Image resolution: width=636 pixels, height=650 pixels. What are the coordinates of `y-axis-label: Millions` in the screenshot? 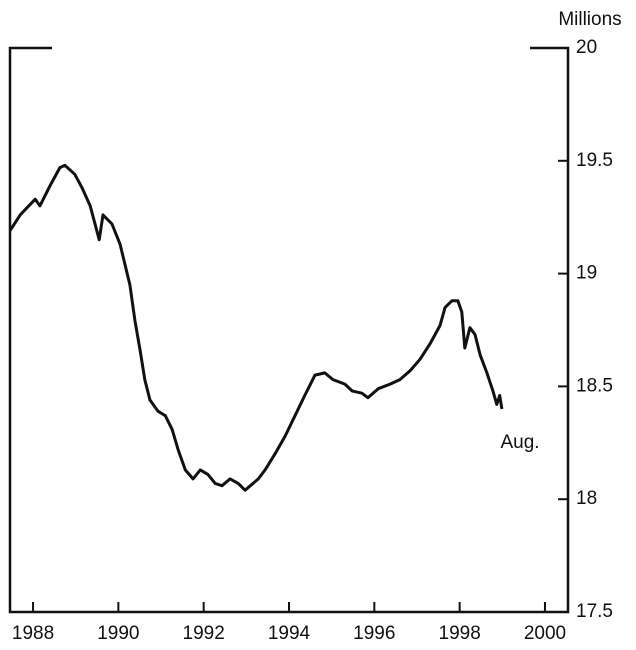 It's located at (589, 19).